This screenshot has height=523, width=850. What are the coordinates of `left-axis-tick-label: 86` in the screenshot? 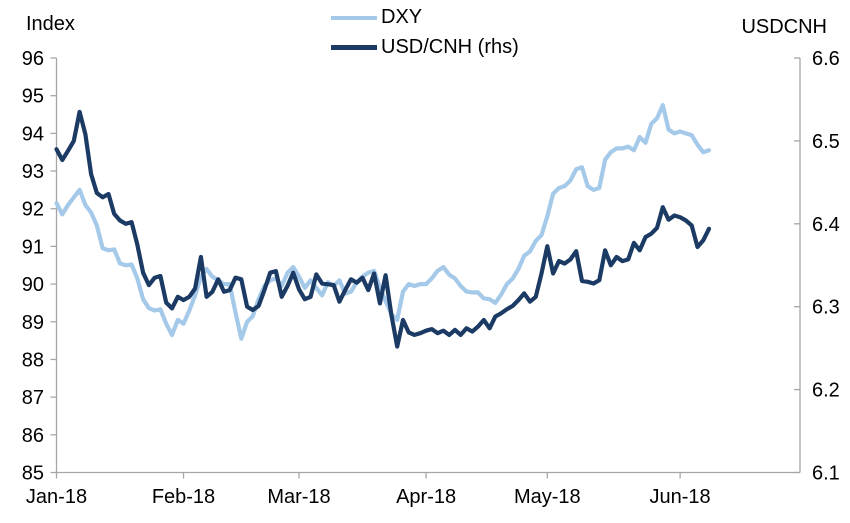 It's located at (33, 436).